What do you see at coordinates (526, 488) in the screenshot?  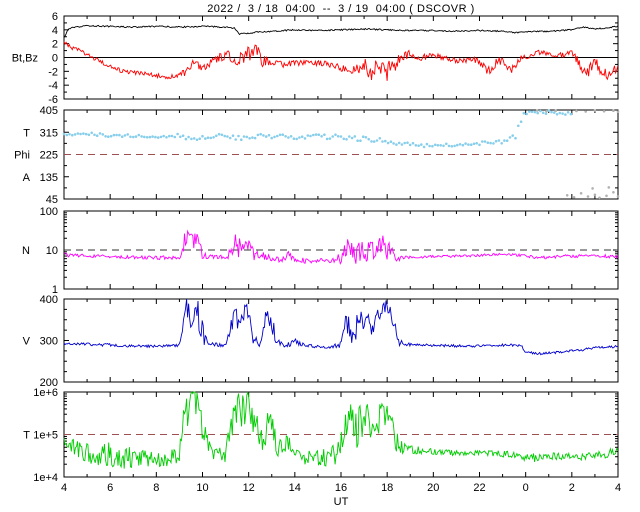 I see `x-tick-label: 0` at bounding box center [526, 488].